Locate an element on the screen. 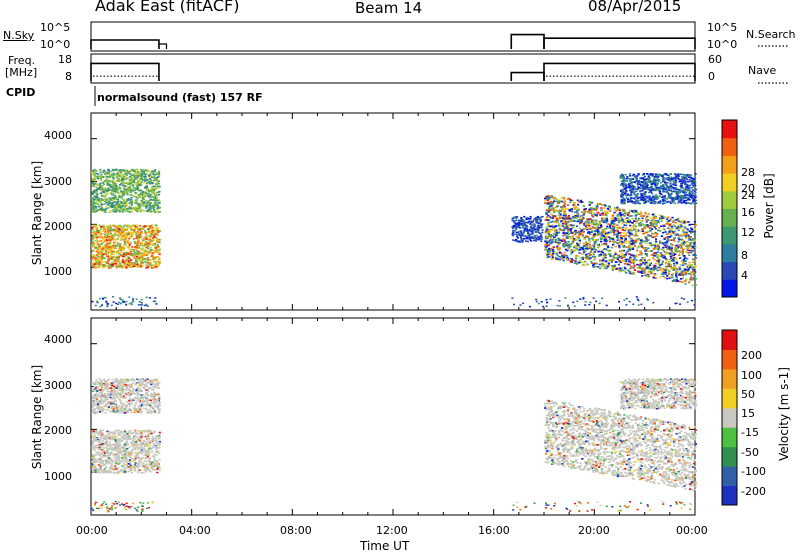 Image resolution: width=800 pixels, height=554 pixels. nsky-tick-low: 10^0 is located at coordinates (55, 44).